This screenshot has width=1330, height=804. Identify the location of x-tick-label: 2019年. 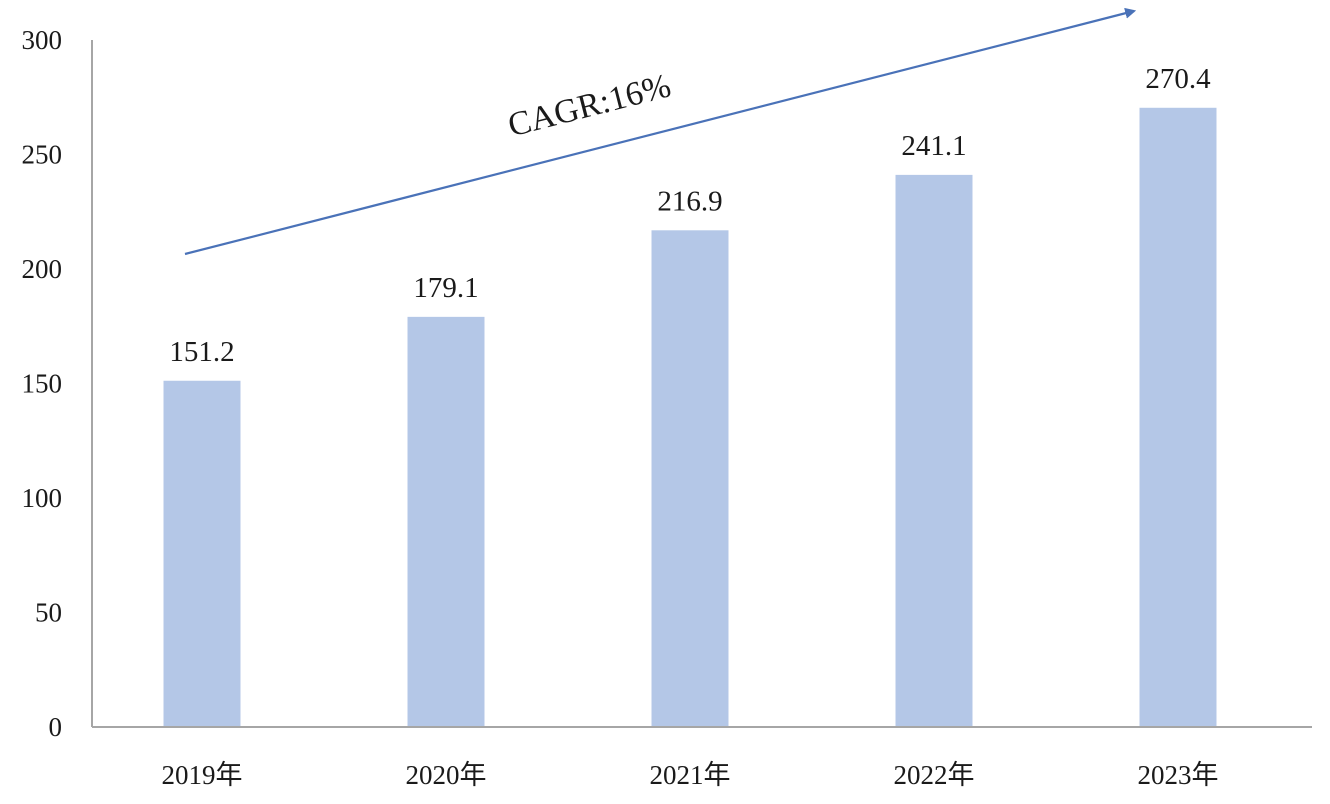
(202, 775).